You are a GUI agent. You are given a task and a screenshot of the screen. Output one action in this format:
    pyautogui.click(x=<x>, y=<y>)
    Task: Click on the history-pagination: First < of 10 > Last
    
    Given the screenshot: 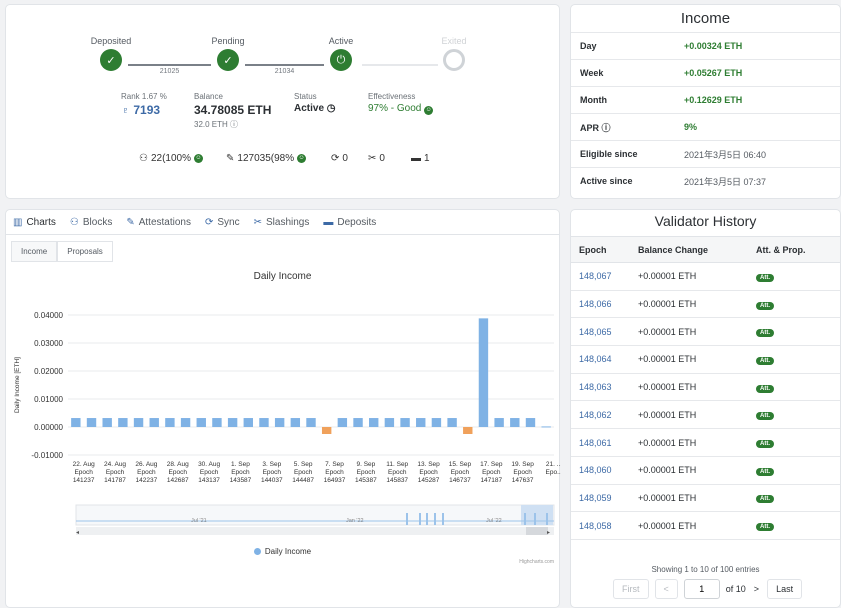 What is the action you would take?
    pyautogui.click(x=708, y=589)
    